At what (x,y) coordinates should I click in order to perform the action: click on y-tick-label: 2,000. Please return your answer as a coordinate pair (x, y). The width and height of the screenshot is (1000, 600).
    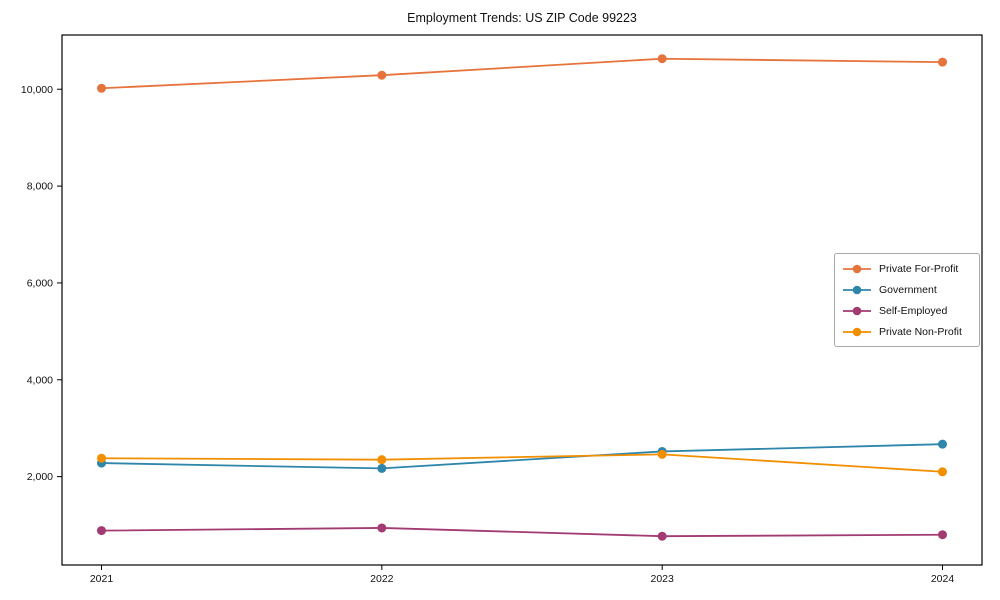
    Looking at the image, I should click on (40, 477).